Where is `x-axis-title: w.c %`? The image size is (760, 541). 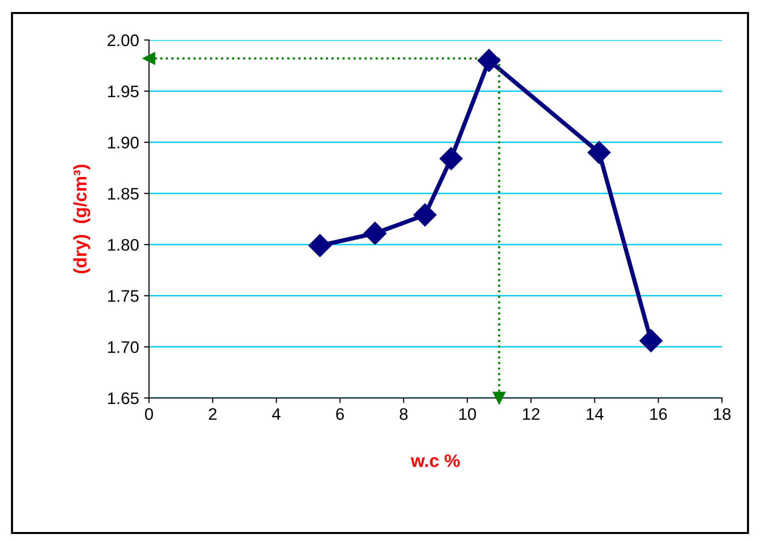 x-axis-title: w.c % is located at coordinates (435, 461).